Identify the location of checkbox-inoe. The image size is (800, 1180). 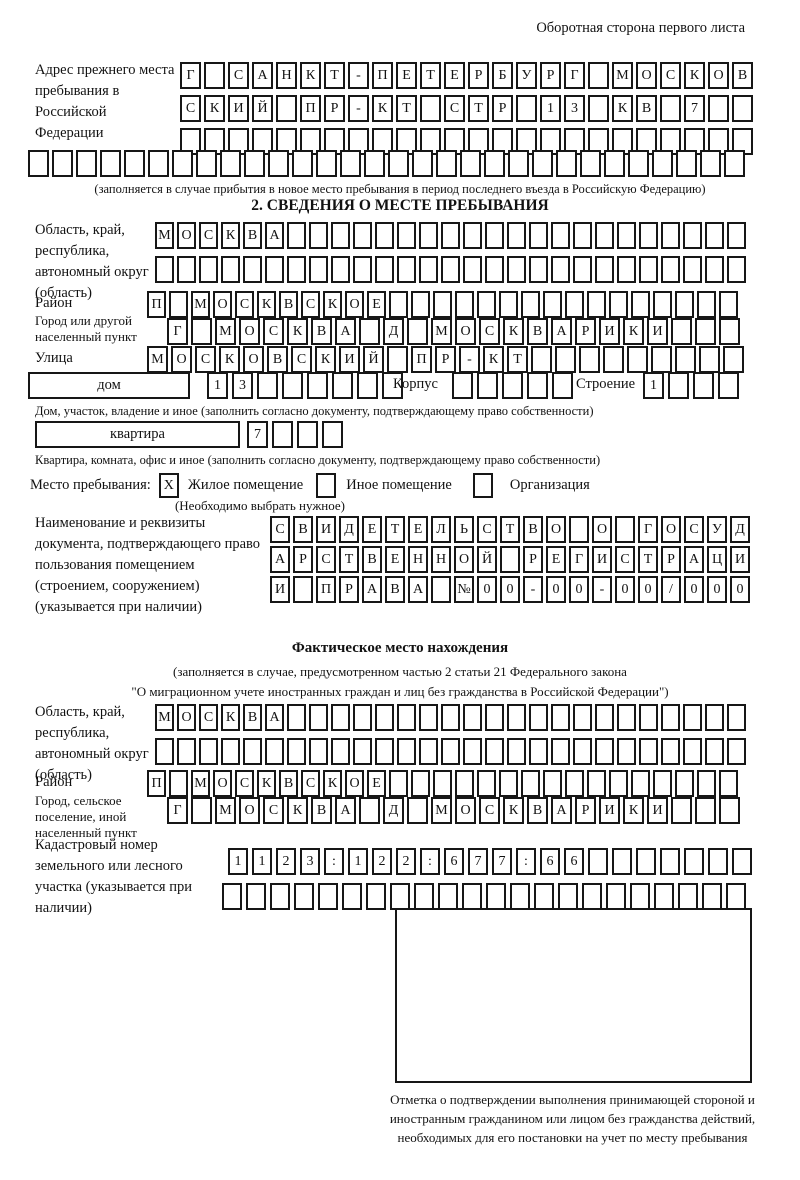
(326, 485).